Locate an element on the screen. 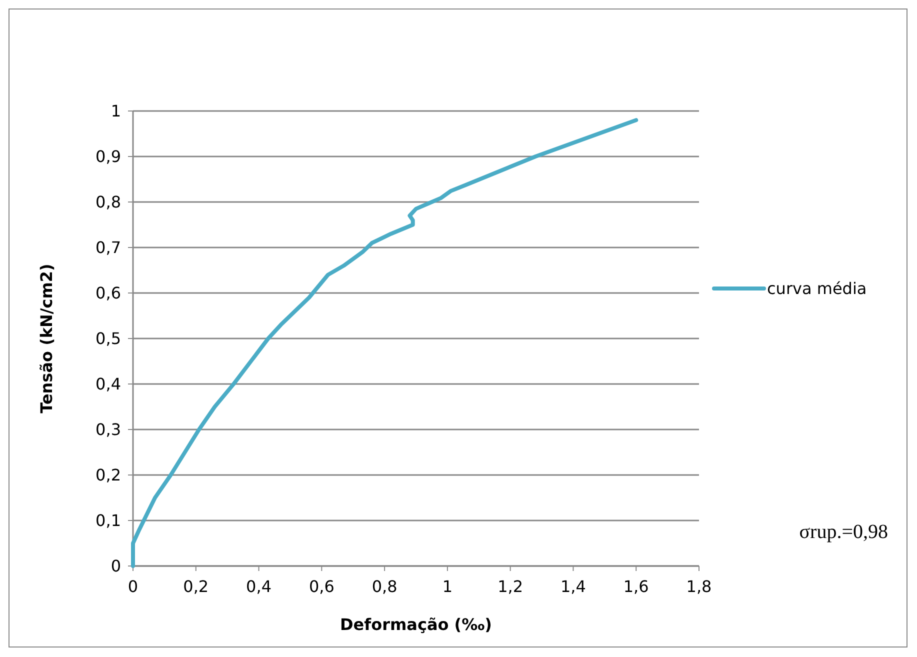 The height and width of the screenshot is (657, 917). x-tick-label: 0,4 is located at coordinates (259, 586).